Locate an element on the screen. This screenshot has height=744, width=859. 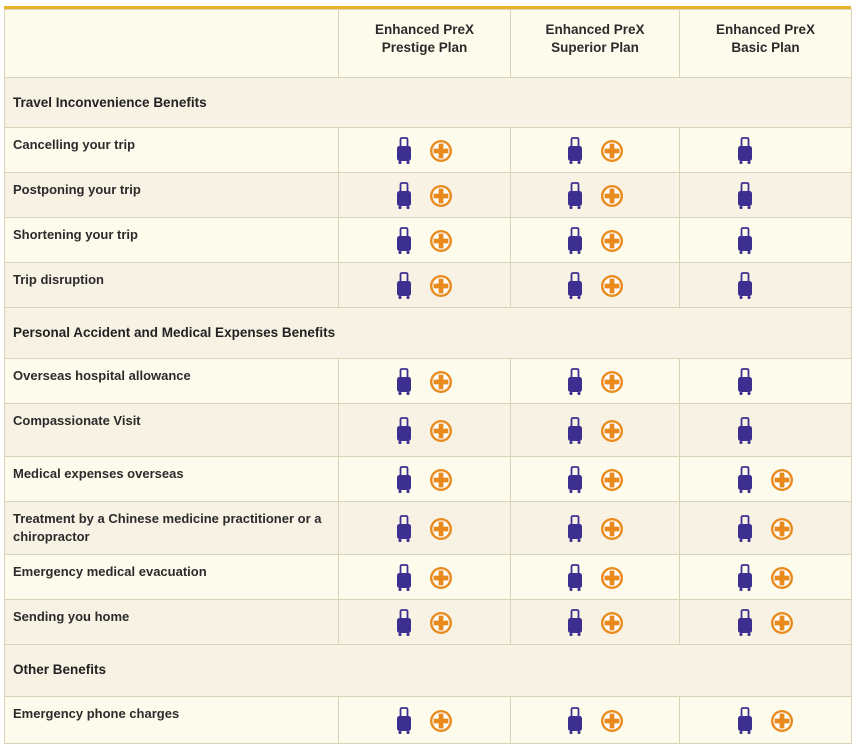
benefit-label: Sending you home is located at coordinates (171, 622).